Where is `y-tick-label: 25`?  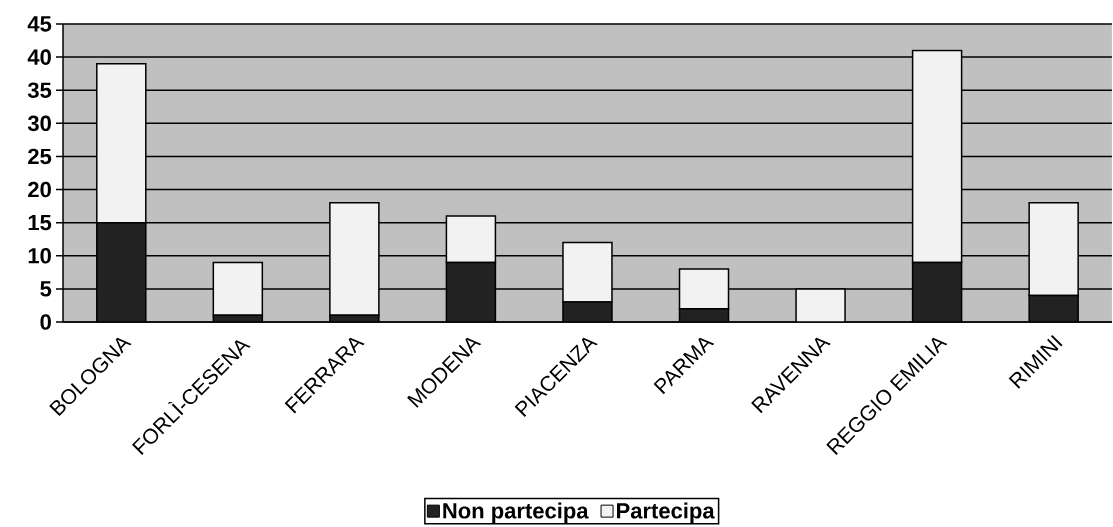
y-tick-label: 25 is located at coordinates (40, 156).